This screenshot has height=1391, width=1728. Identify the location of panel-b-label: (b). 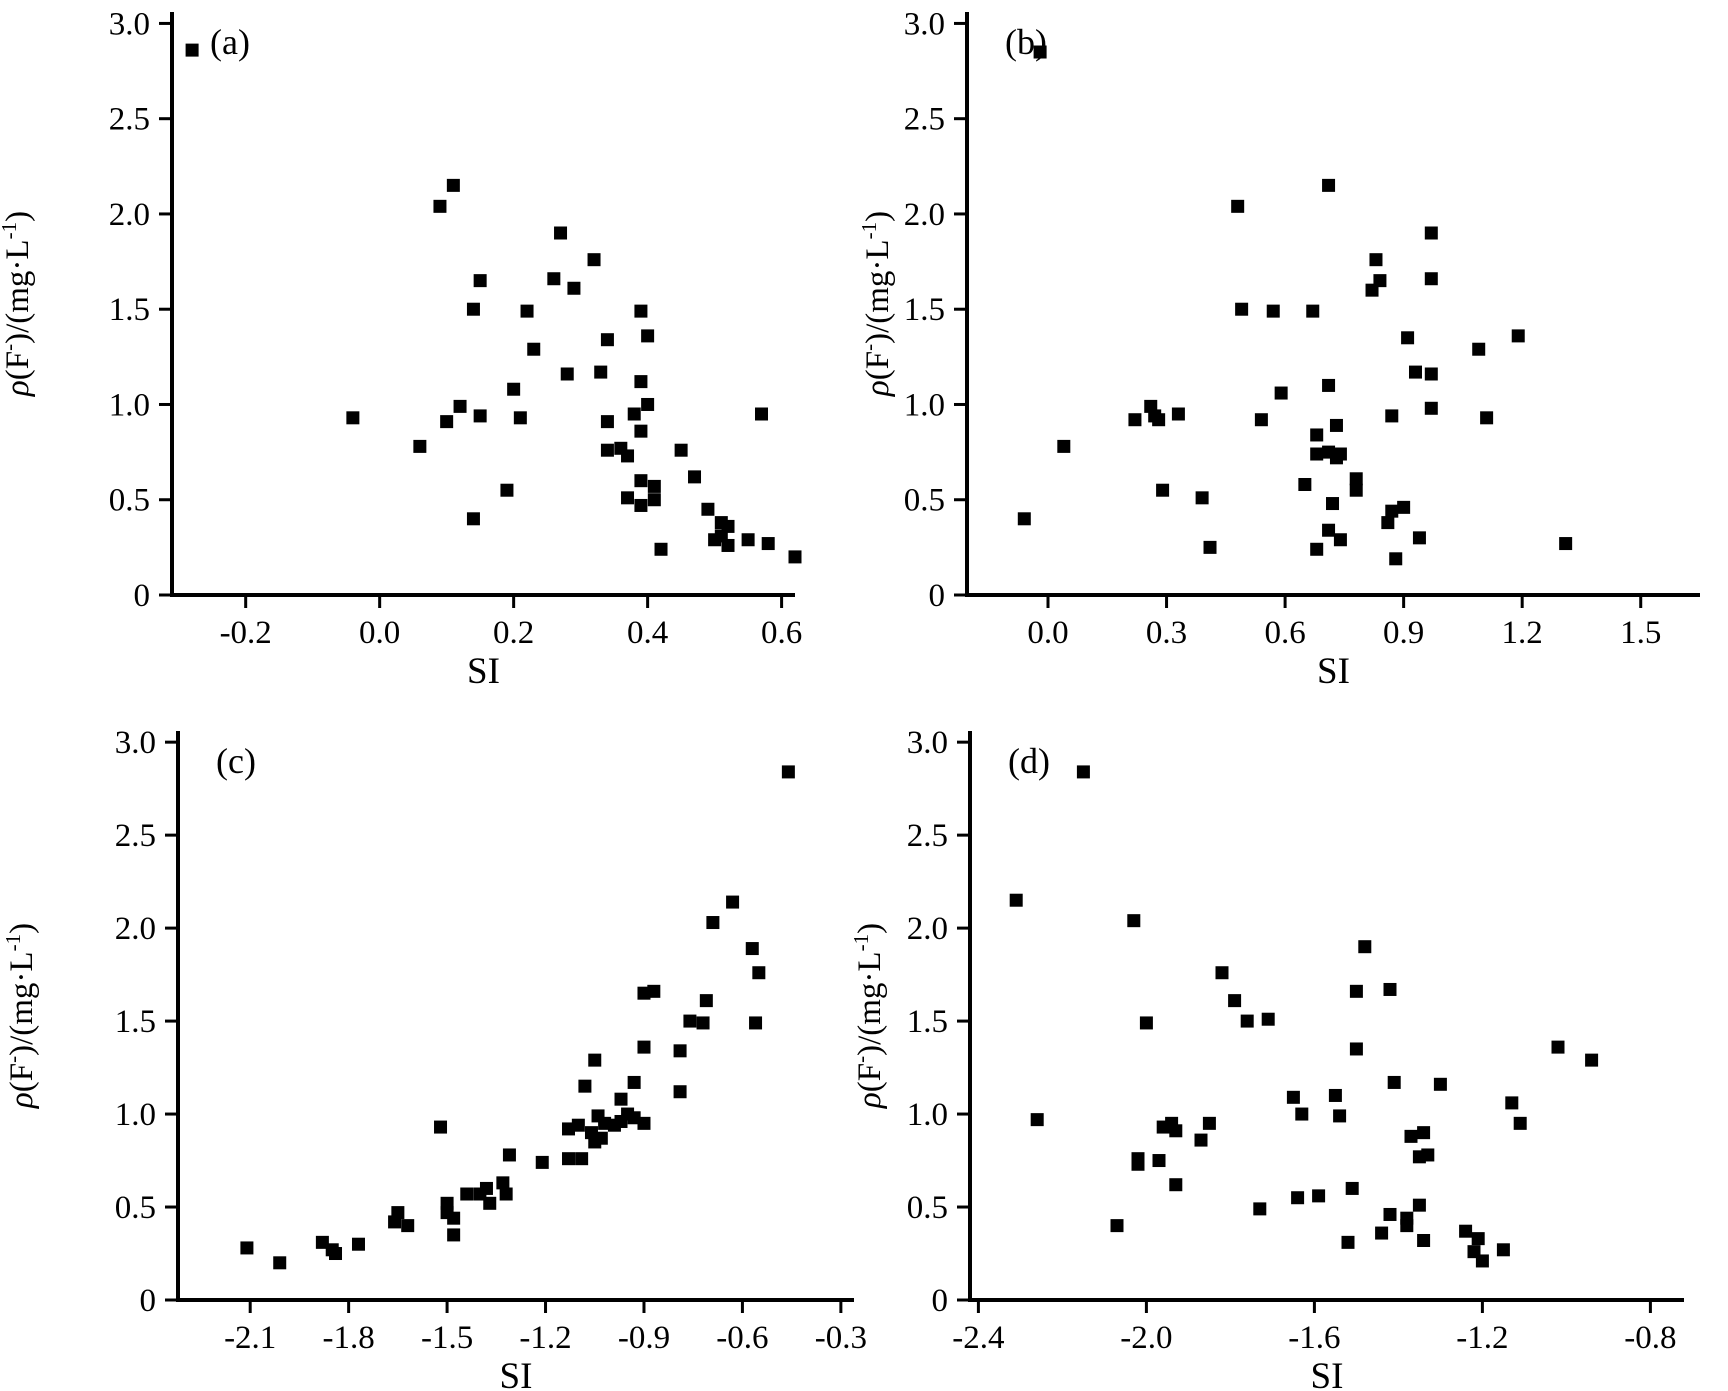
(1026, 42).